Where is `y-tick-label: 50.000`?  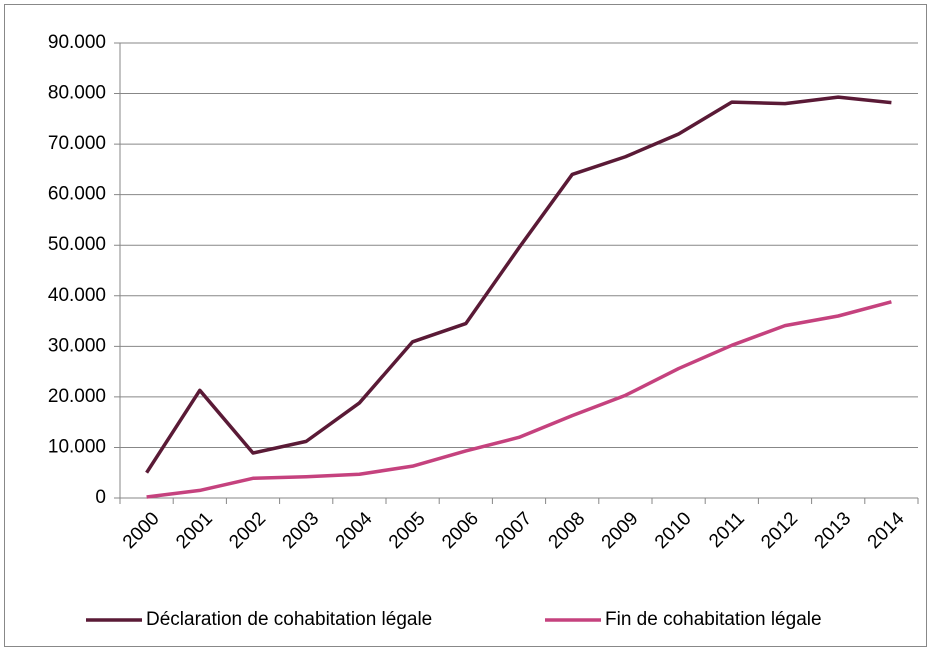
y-tick-label: 50.000 is located at coordinates (77, 244).